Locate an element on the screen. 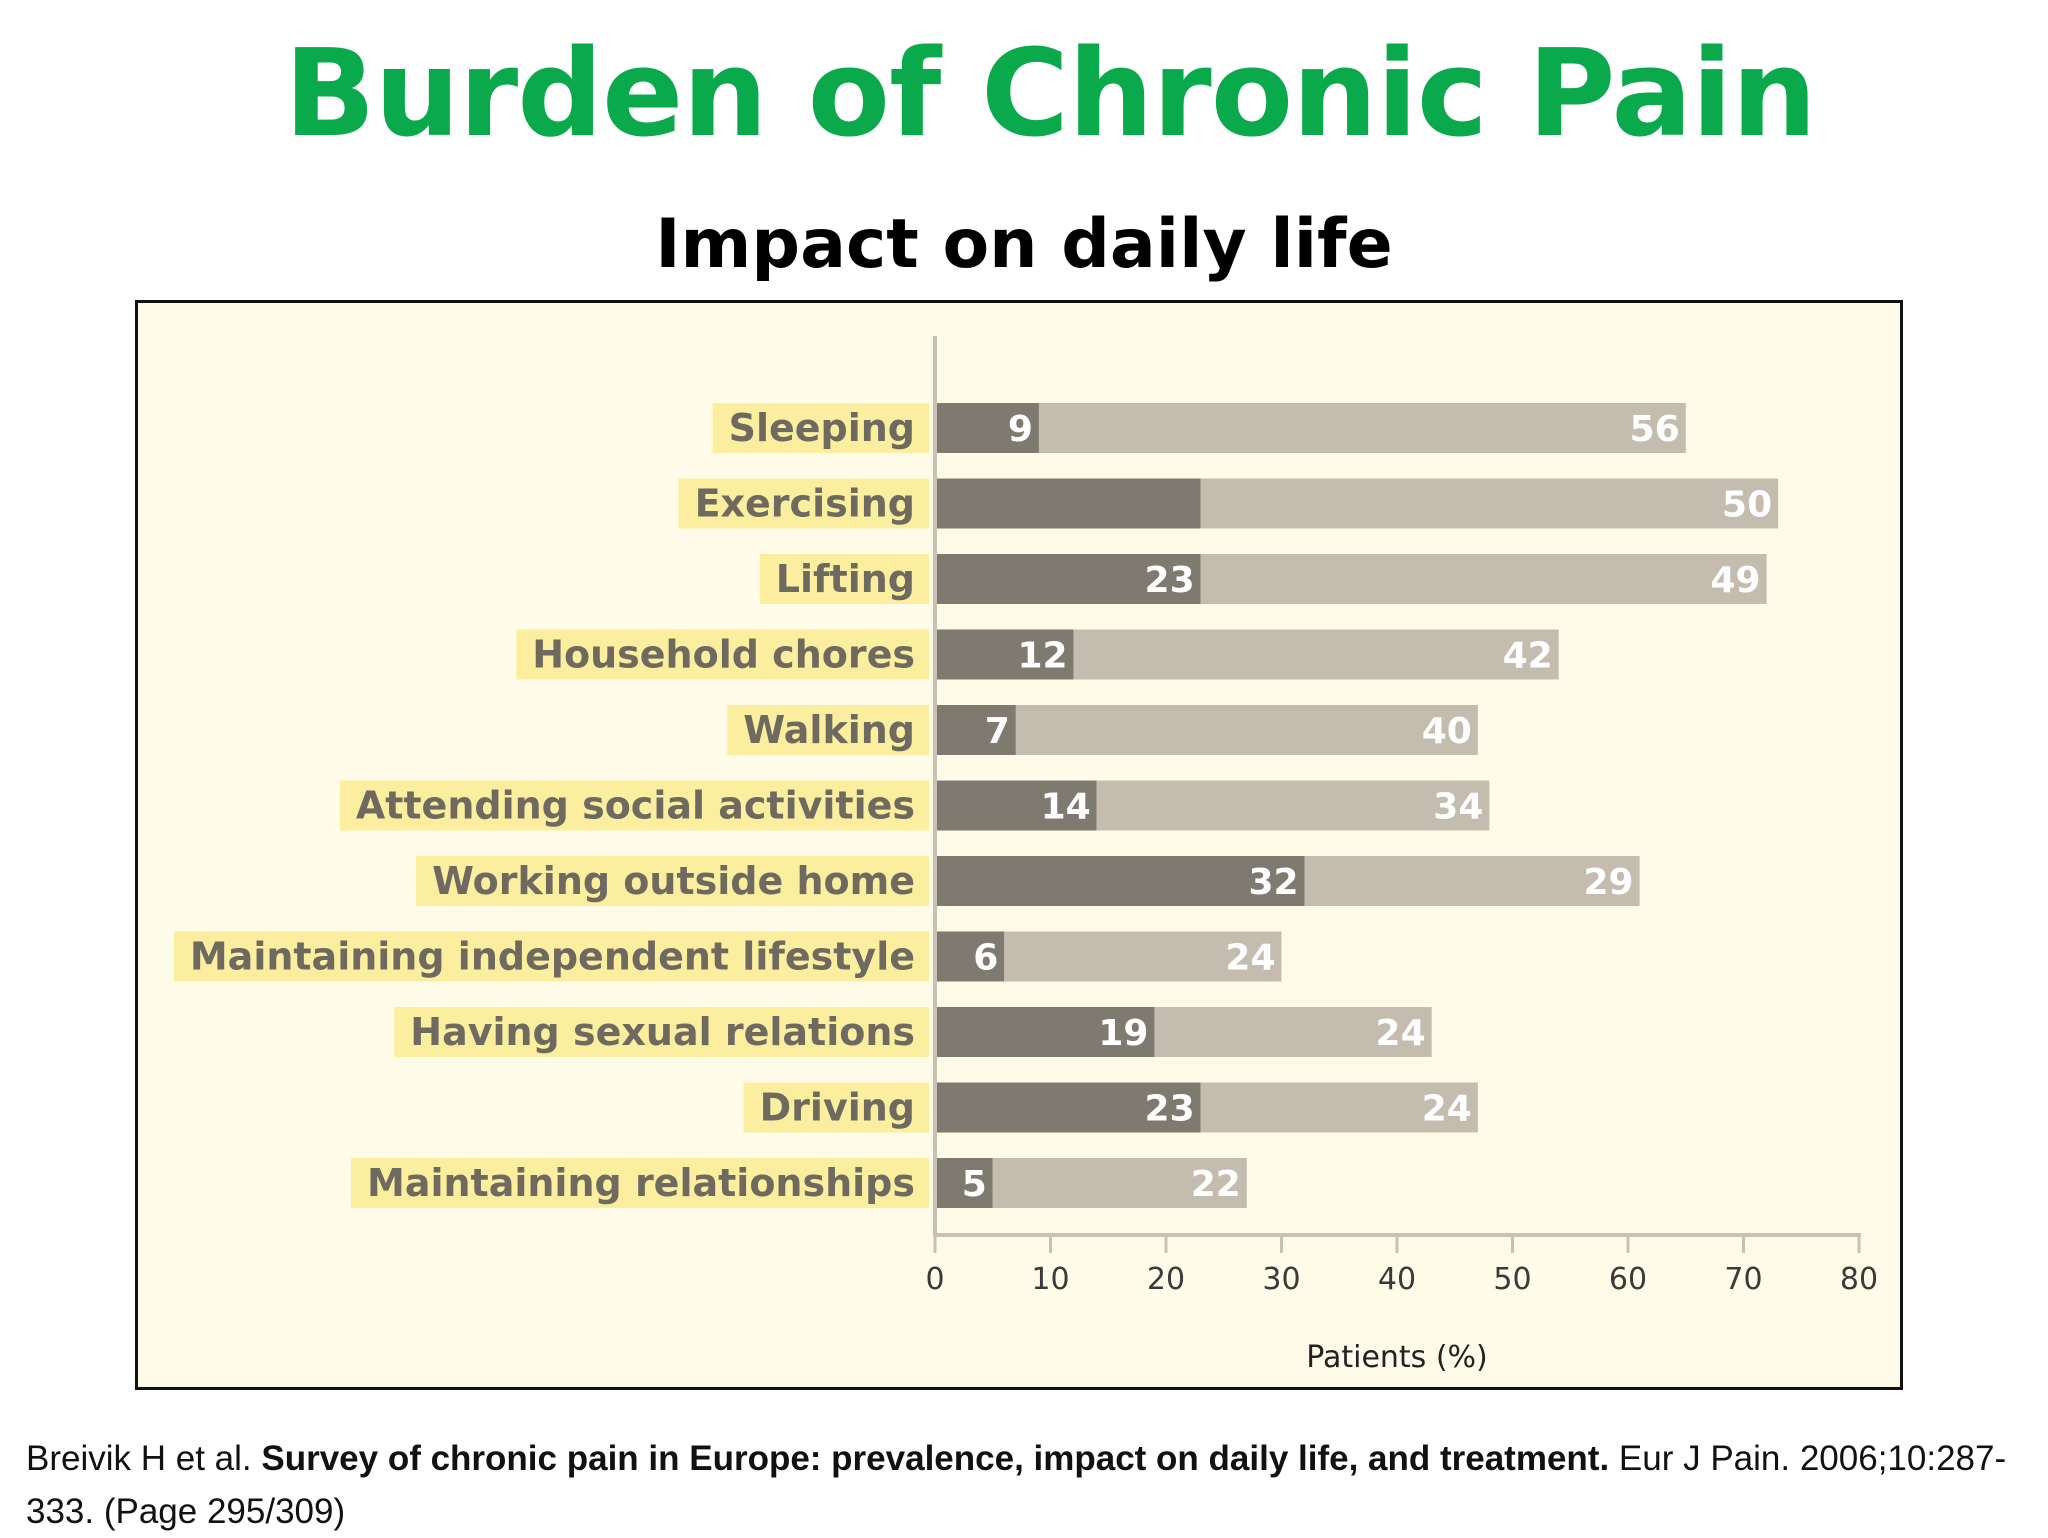 This screenshot has height=1538, width=2048. bar-value-label-having-sexual-relations-segment-2: 24 is located at coordinates (1401, 1033).